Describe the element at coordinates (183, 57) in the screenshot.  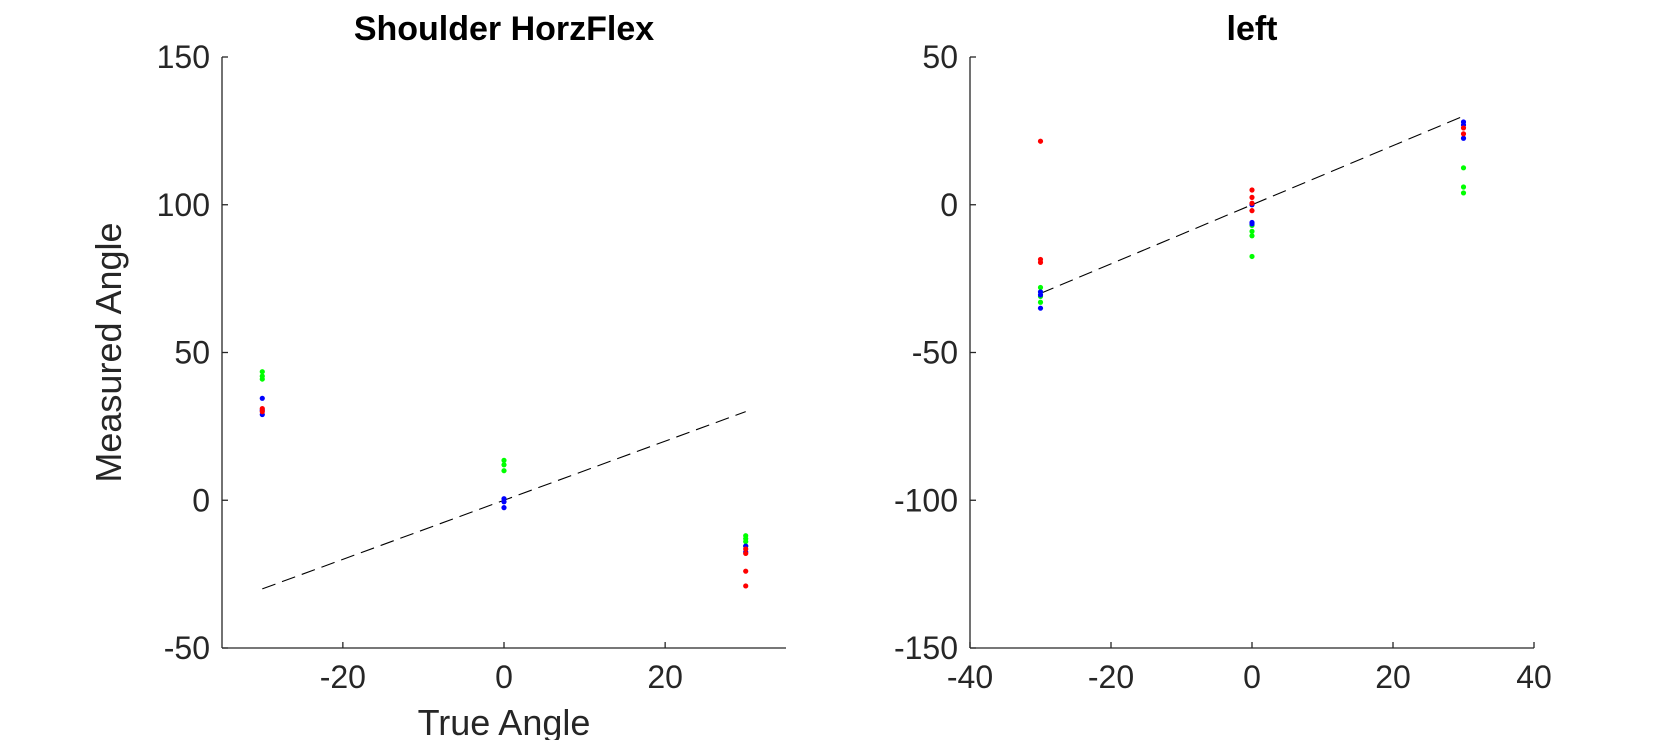
I see `y-tick-label: 150` at that location.